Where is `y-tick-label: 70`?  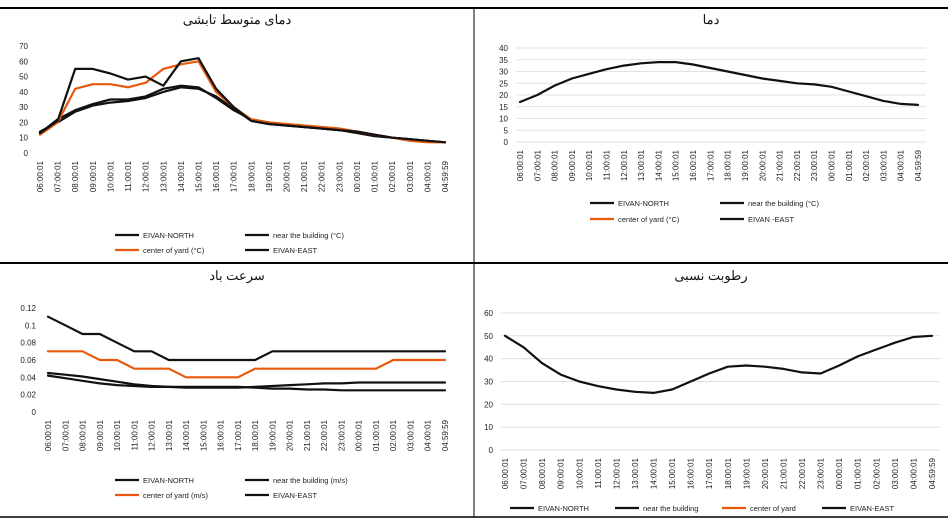
y-tick-label: 70 is located at coordinates (23, 46).